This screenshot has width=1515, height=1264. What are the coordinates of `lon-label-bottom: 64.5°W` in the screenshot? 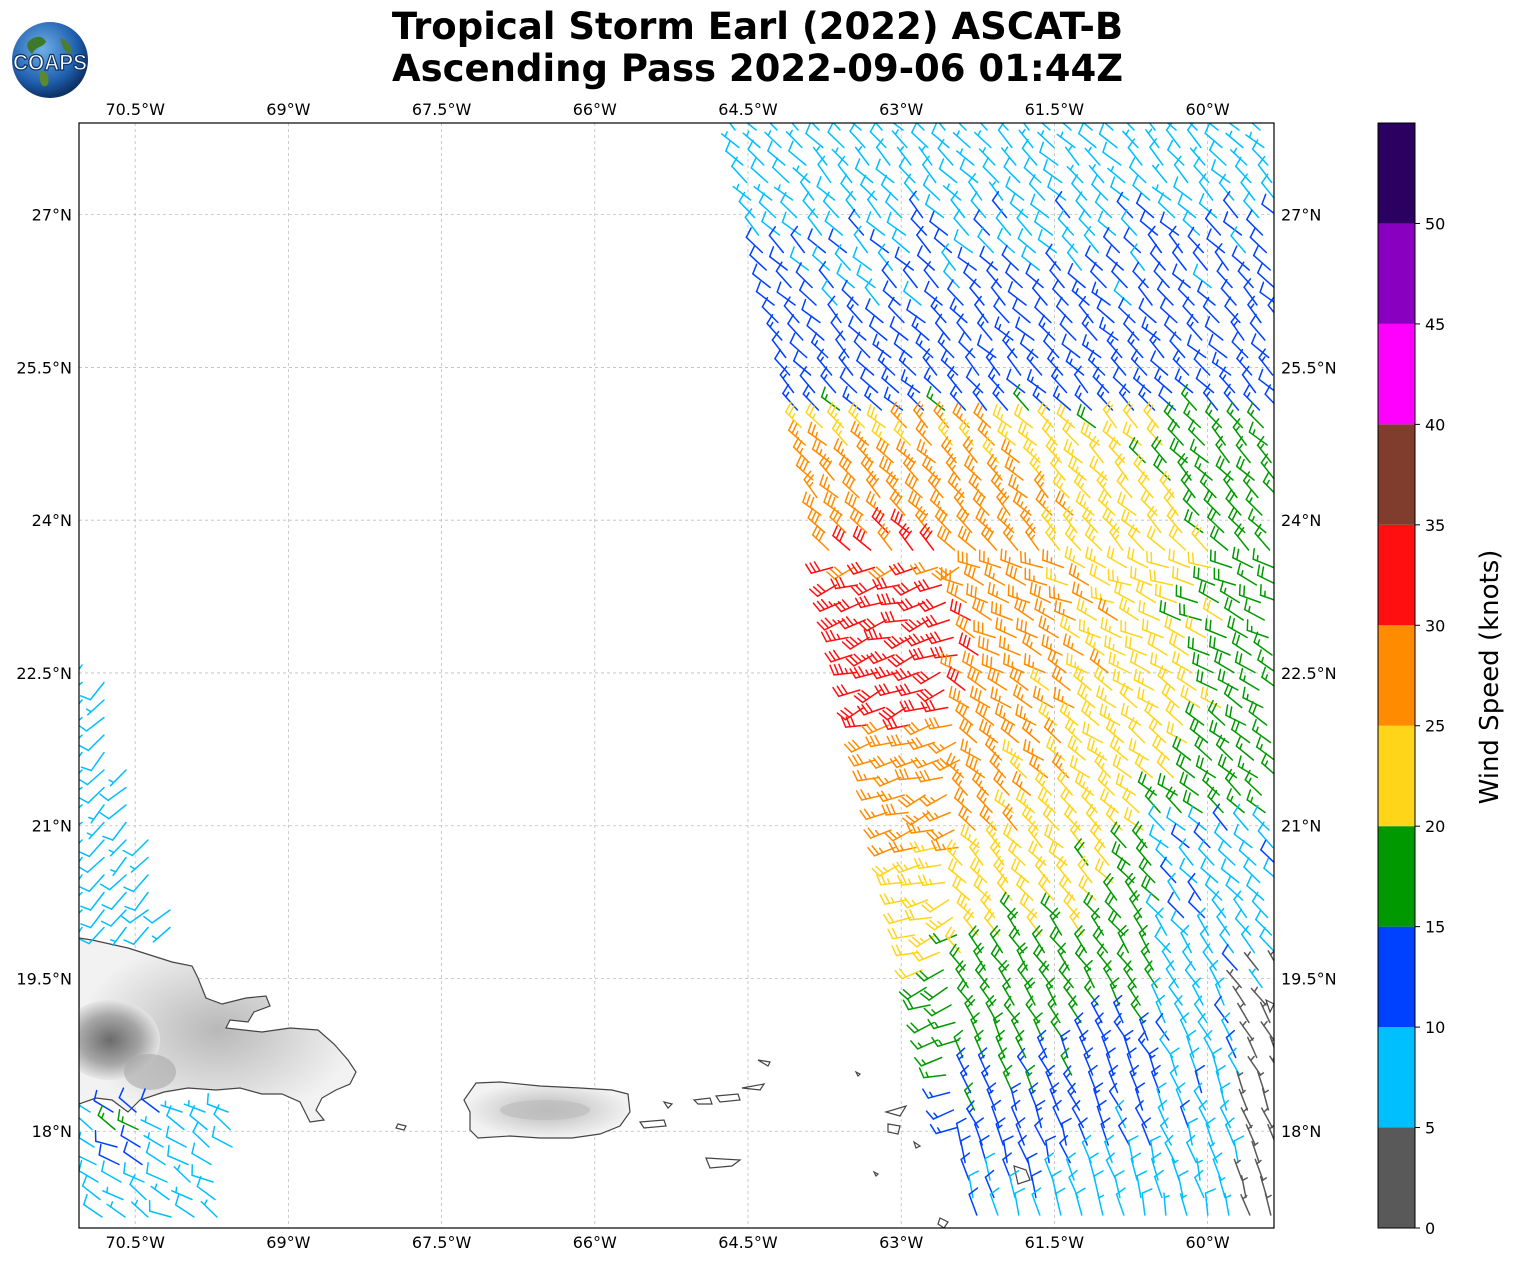 It's located at (748, 1242).